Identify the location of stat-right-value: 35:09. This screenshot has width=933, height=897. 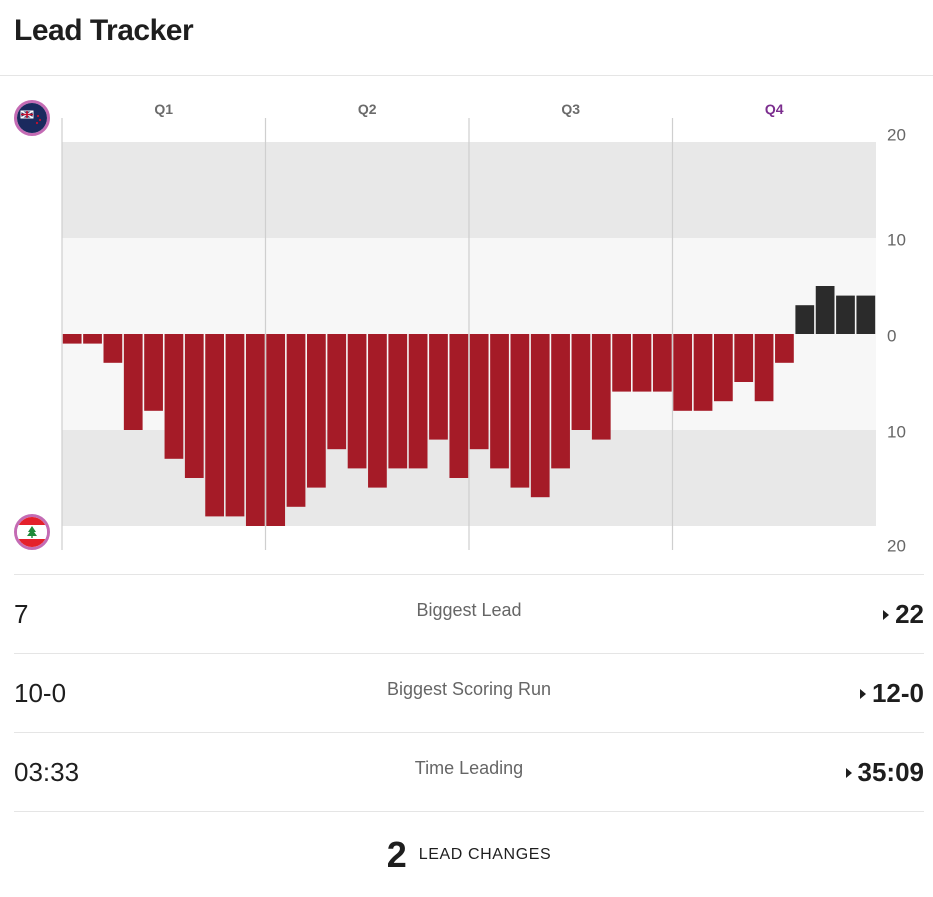
(891, 772).